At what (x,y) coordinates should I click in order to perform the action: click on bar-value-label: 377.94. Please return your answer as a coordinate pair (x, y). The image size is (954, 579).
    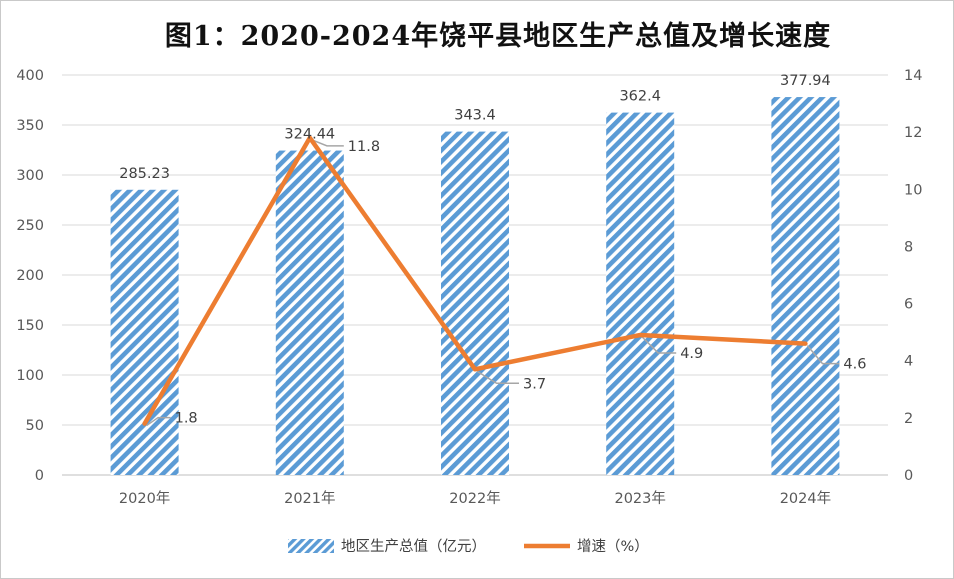
    Looking at the image, I should click on (805, 81).